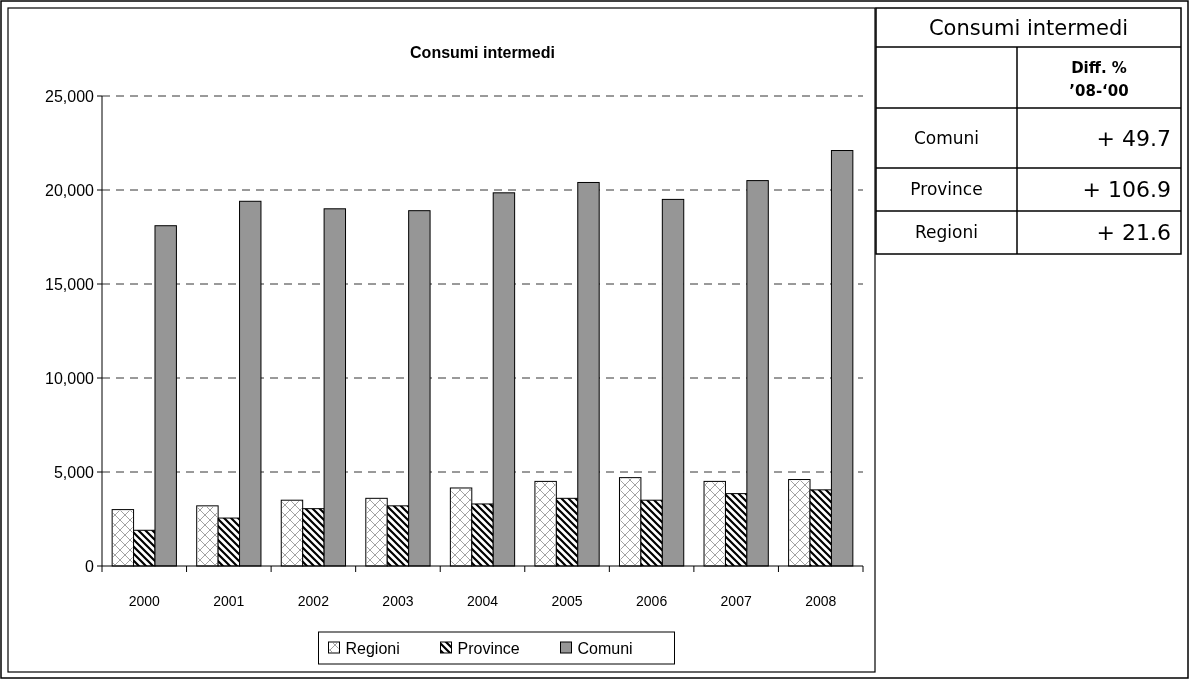 The width and height of the screenshot is (1189, 679). What do you see at coordinates (1126, 190) in the screenshot?
I see `text: + 106.9` at bounding box center [1126, 190].